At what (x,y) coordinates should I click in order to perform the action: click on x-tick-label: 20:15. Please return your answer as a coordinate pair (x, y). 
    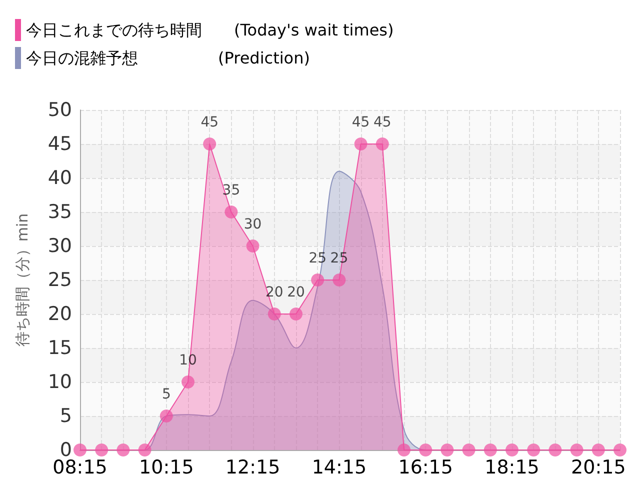
    Looking at the image, I should click on (598, 467).